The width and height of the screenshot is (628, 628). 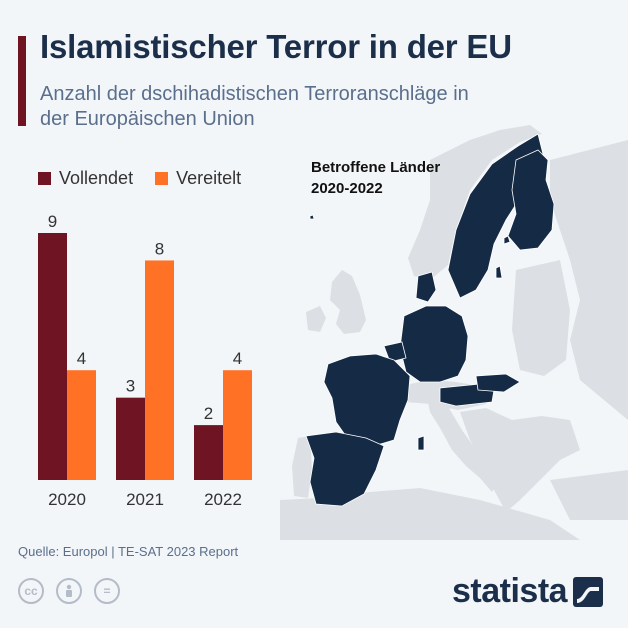 What do you see at coordinates (159, 370) in the screenshot?
I see `bar-vereitelt-2021` at bounding box center [159, 370].